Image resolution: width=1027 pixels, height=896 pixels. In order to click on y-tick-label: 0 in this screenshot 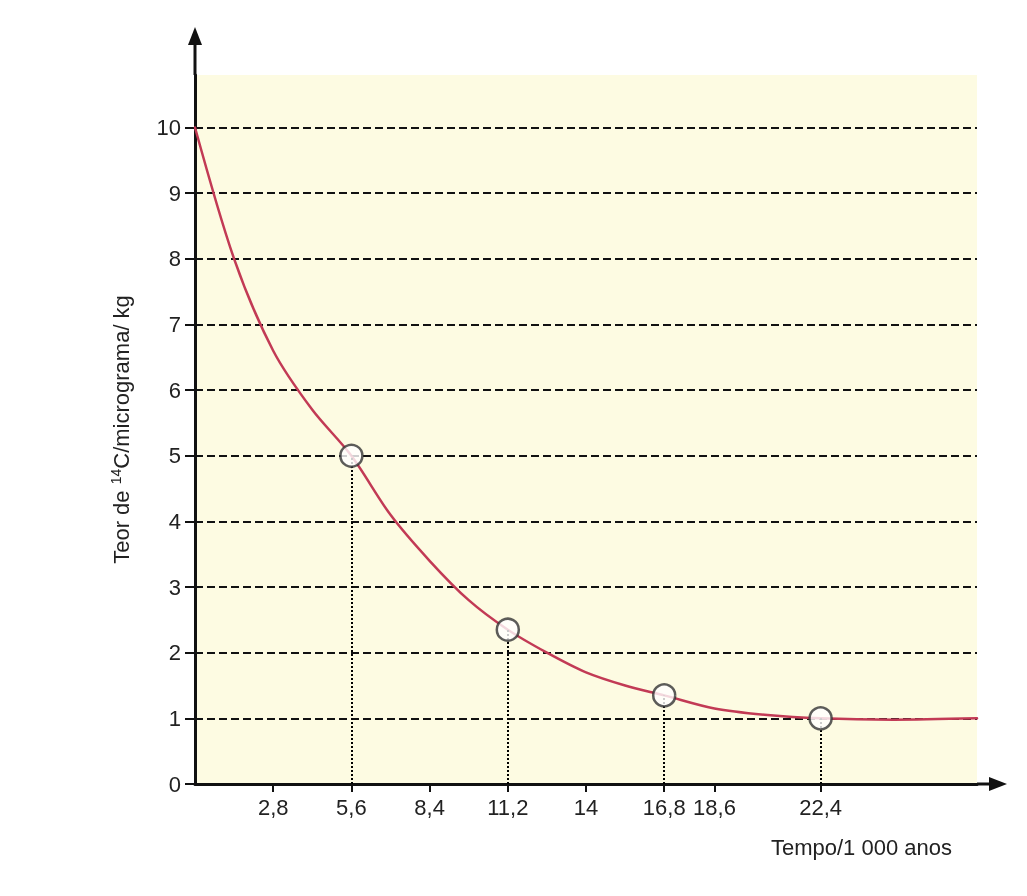, I will do `click(174, 784)`.